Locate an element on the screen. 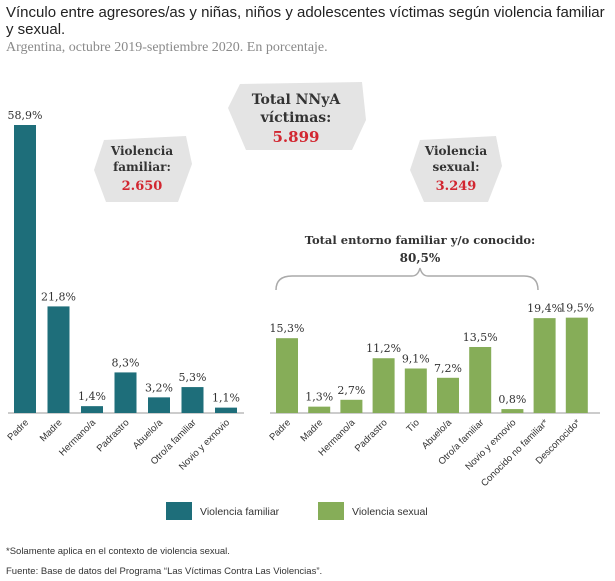 The width and height of the screenshot is (615, 581). total-callout-value: 5.899 is located at coordinates (296, 137).